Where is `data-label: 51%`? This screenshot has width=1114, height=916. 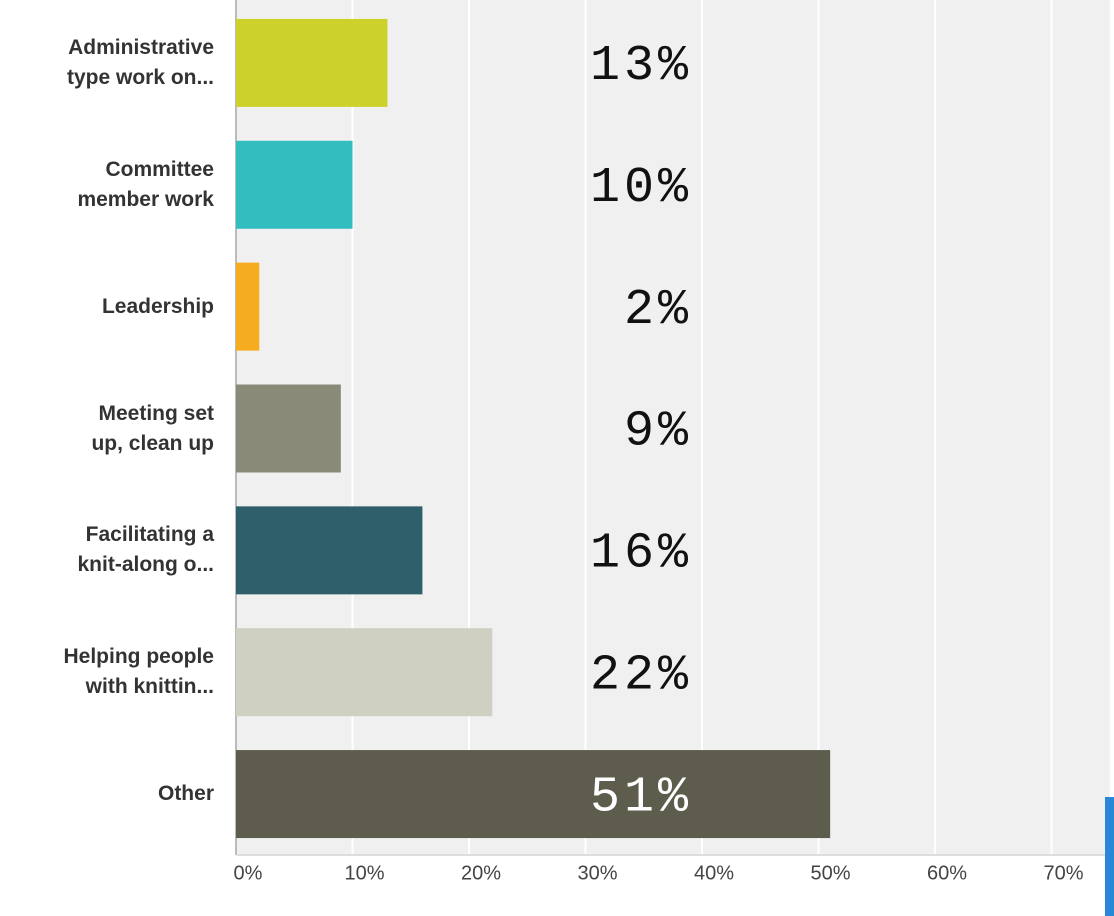 data-label: 51% is located at coordinates (641, 797).